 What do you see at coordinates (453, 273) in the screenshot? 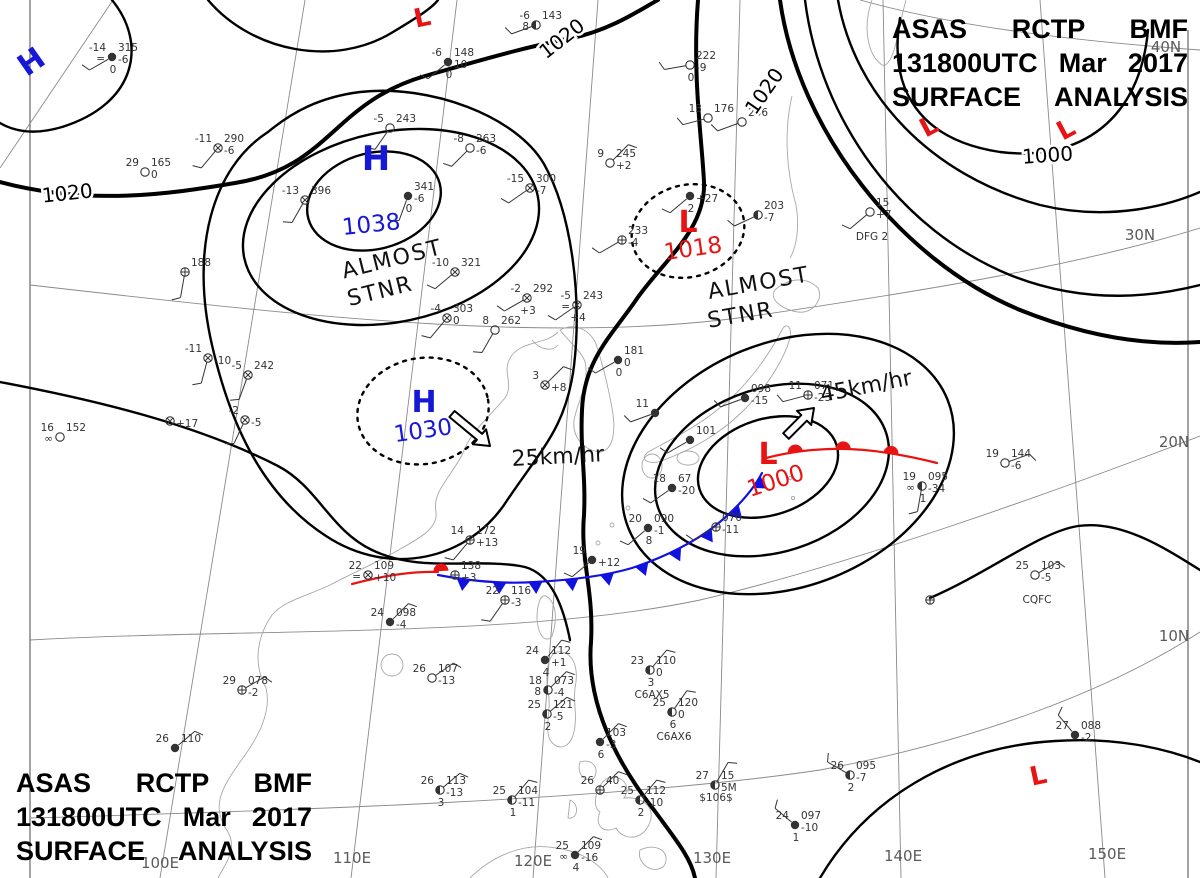
I see `station-plot: -10 321` at bounding box center [453, 273].